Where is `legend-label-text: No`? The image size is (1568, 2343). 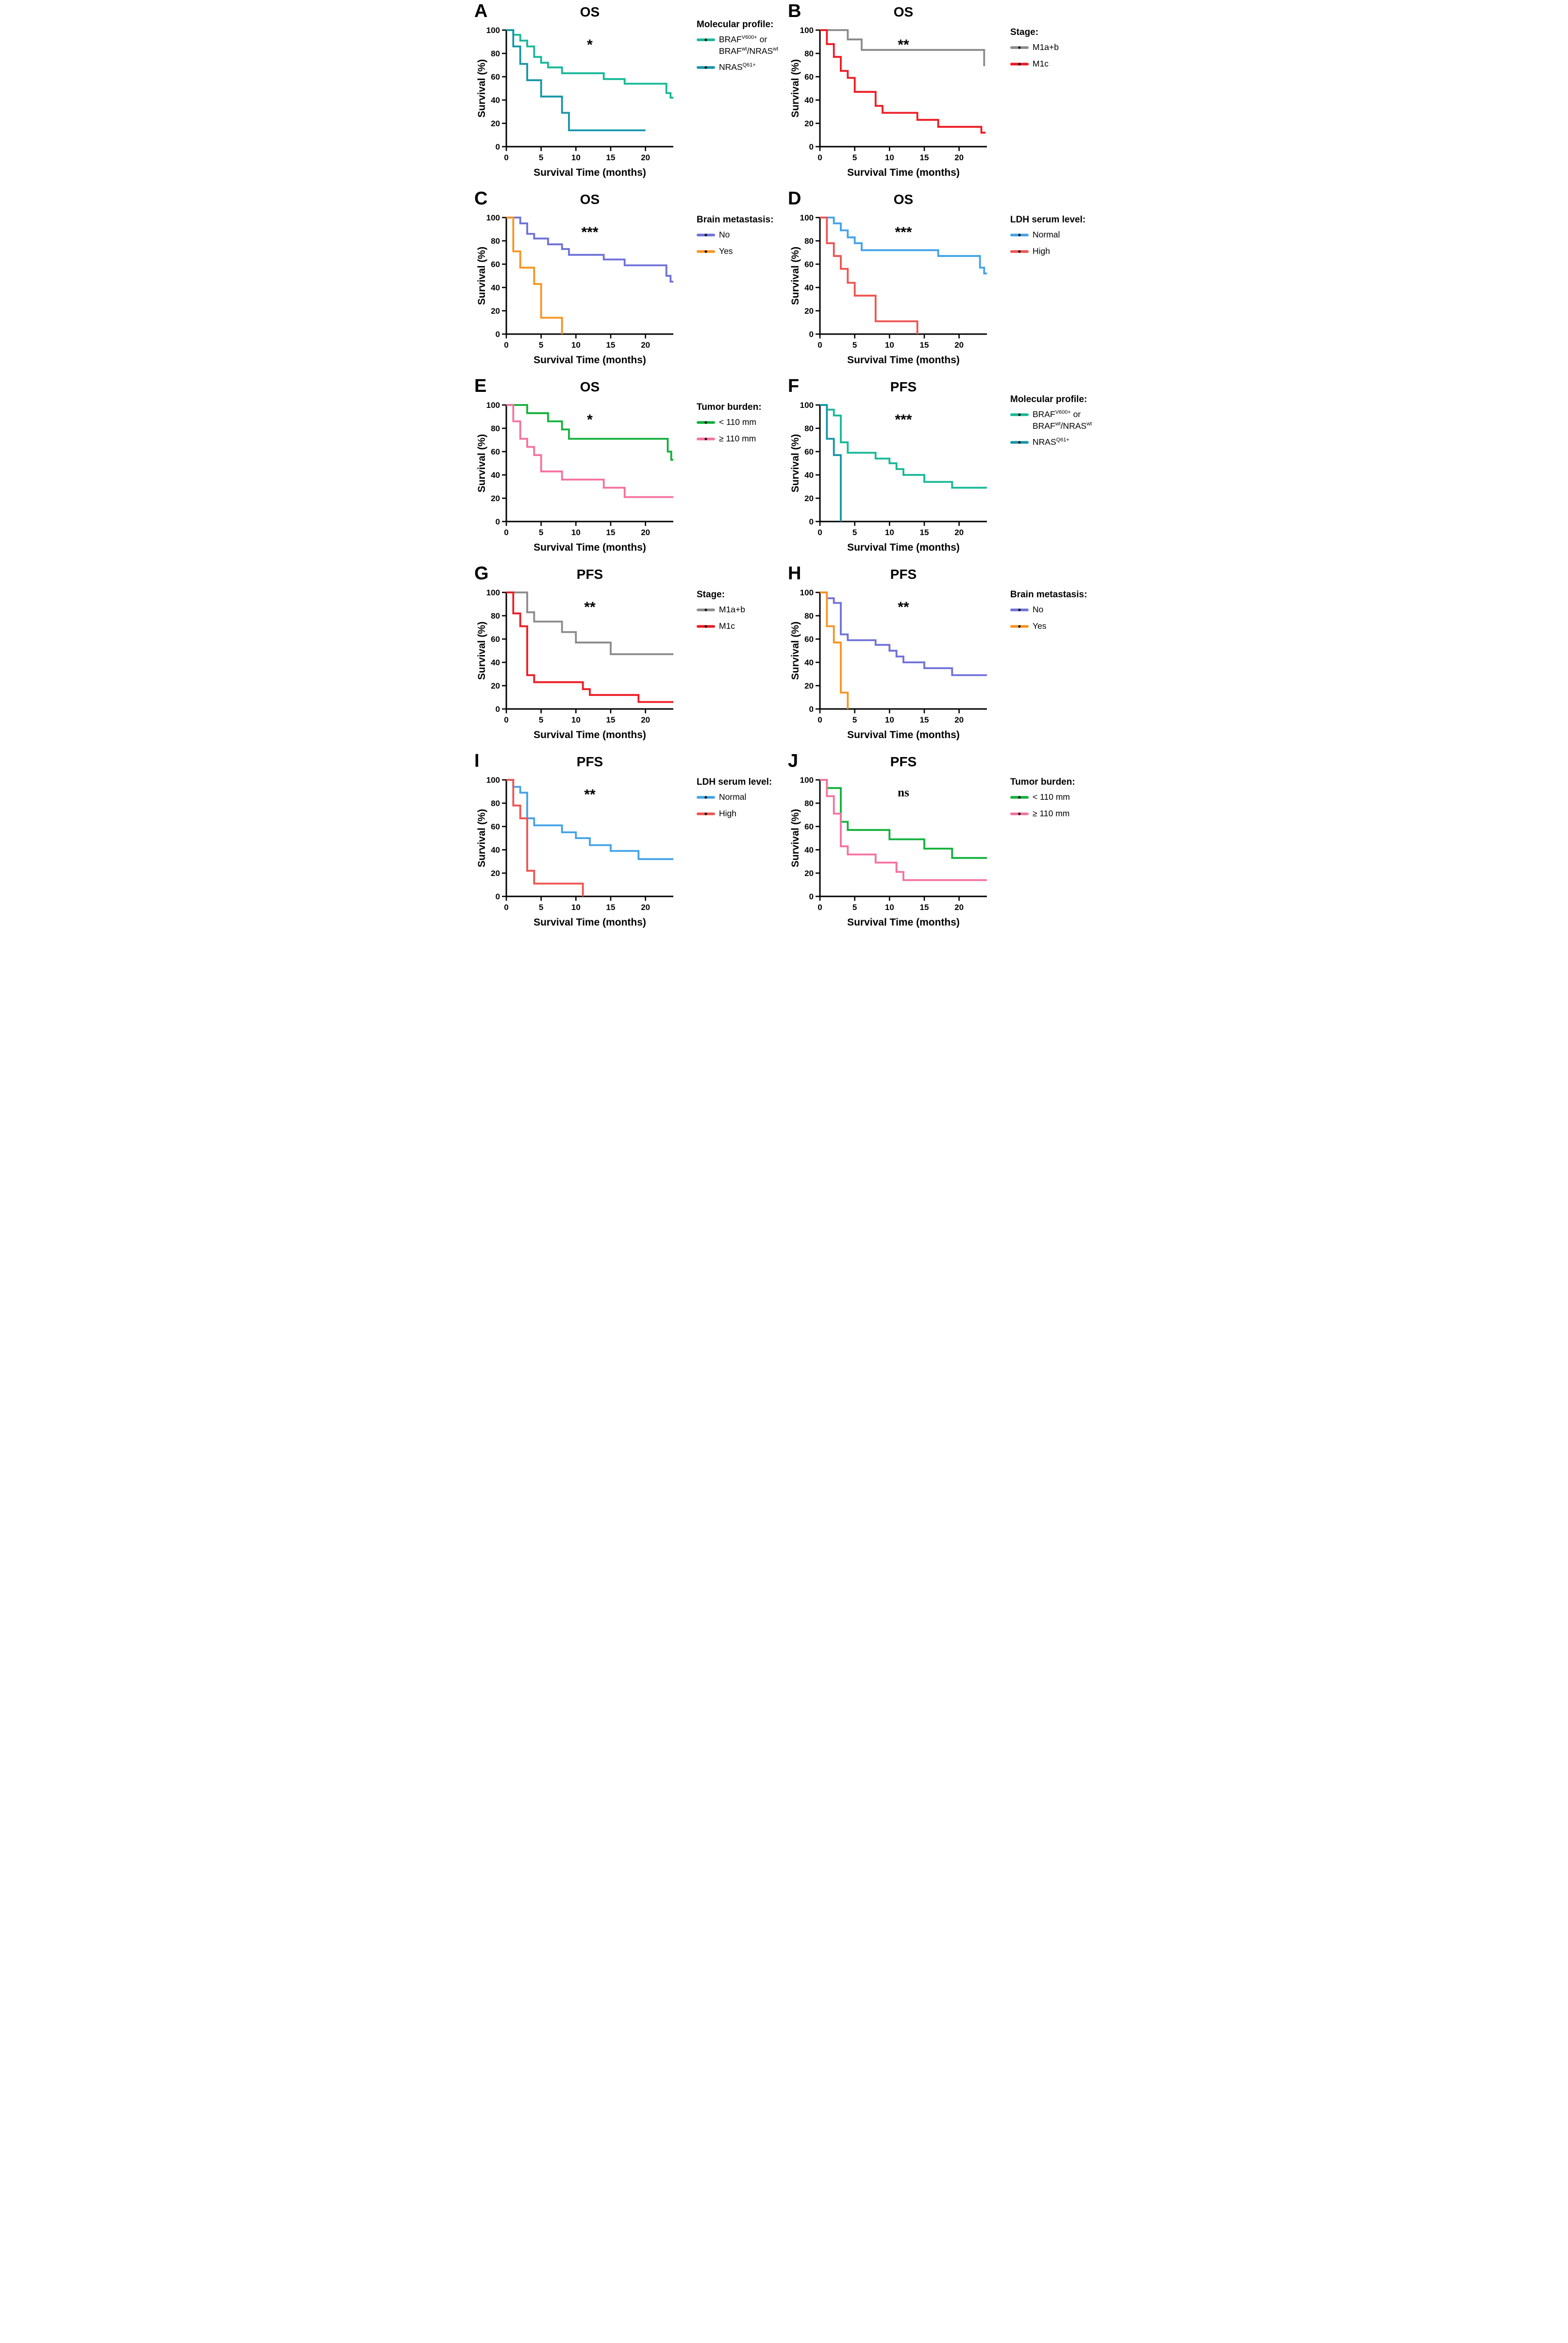
legend-label-text: No is located at coordinates (1038, 609).